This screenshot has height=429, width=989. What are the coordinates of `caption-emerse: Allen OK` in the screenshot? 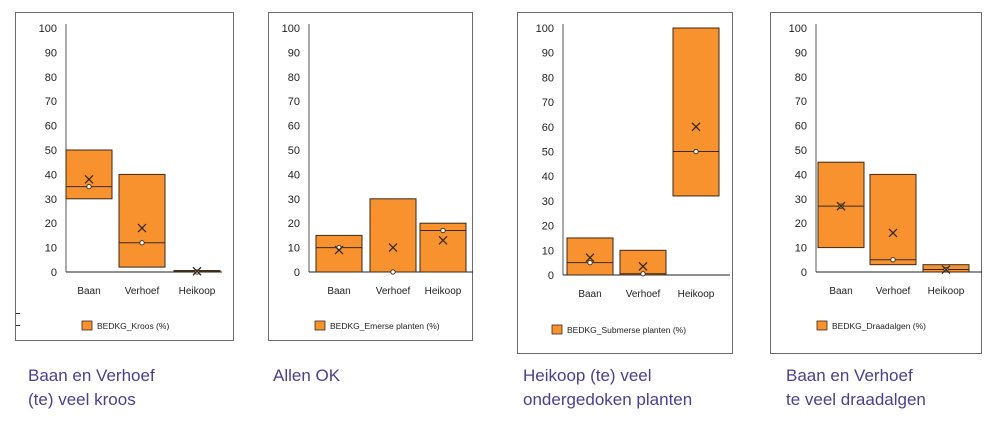 It's located at (306, 376).